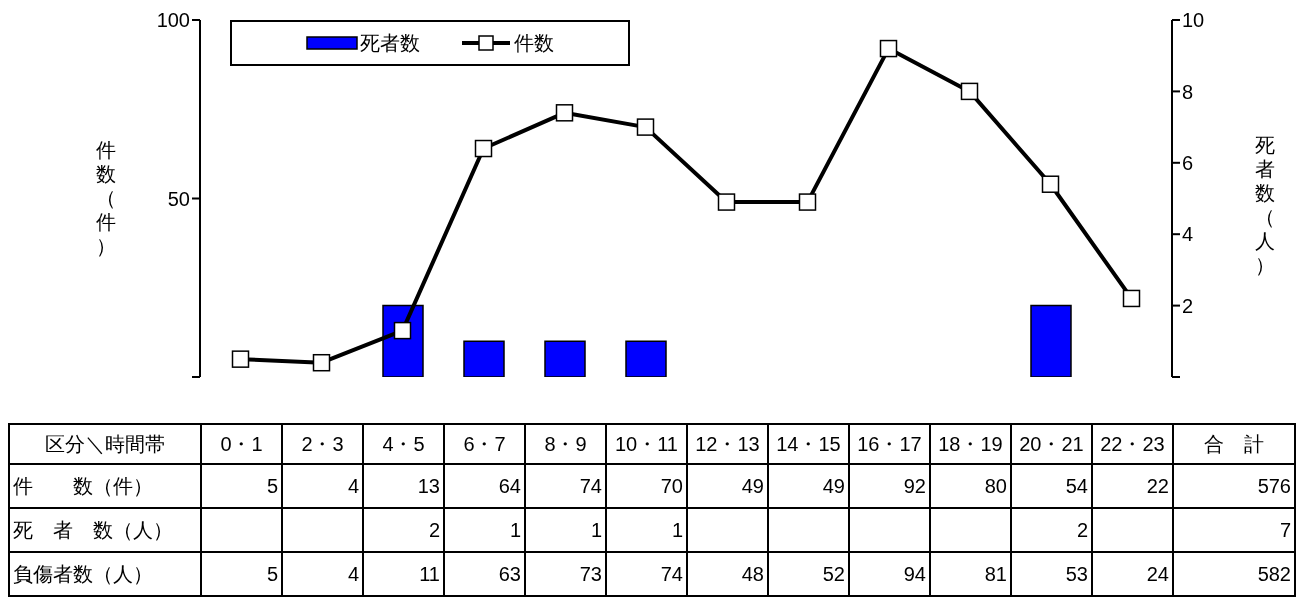 This screenshot has width=1301, height=601. I want to click on y-tick-label: 50, so click(178, 198).